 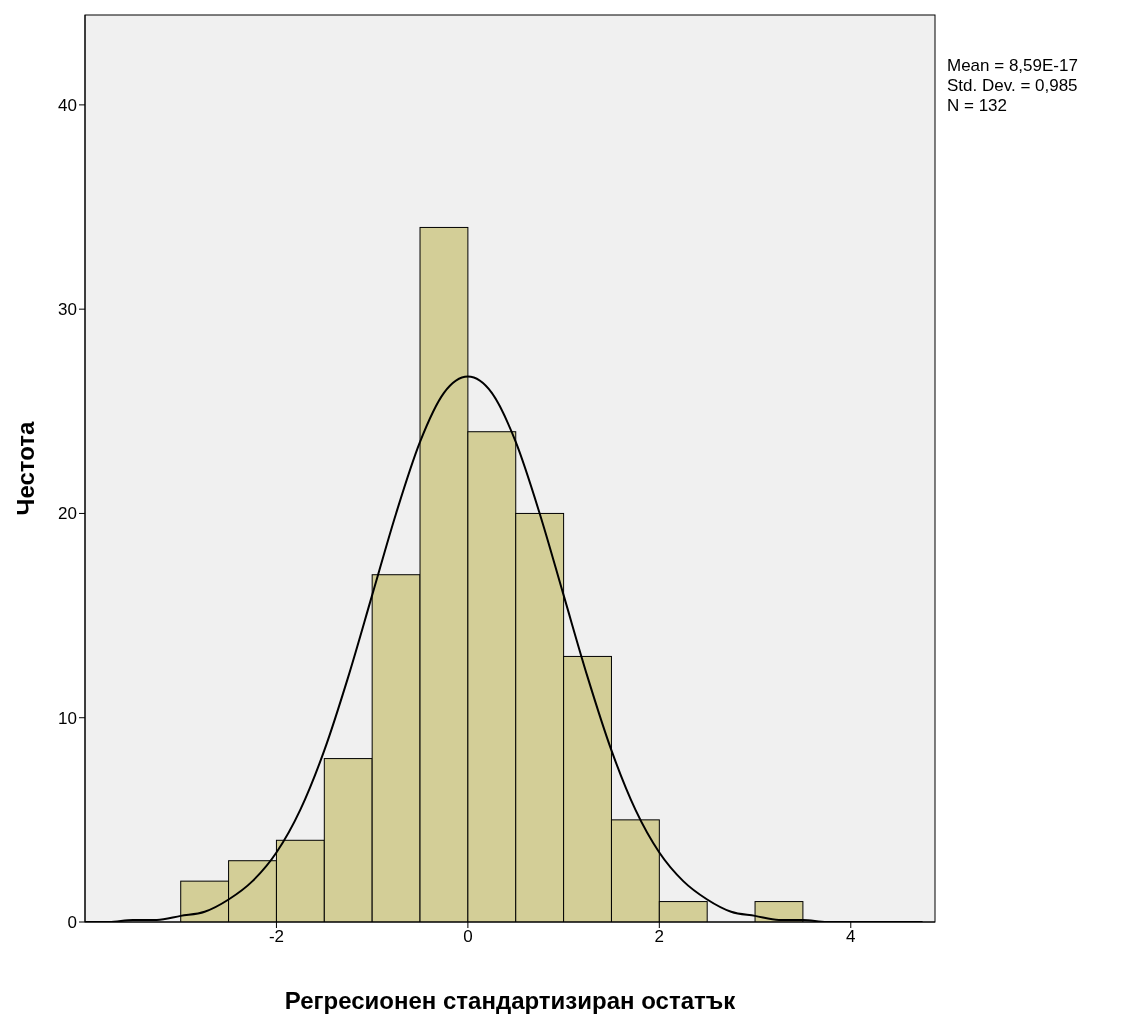 I want to click on x-tick-label: 0, so click(x=468, y=937).